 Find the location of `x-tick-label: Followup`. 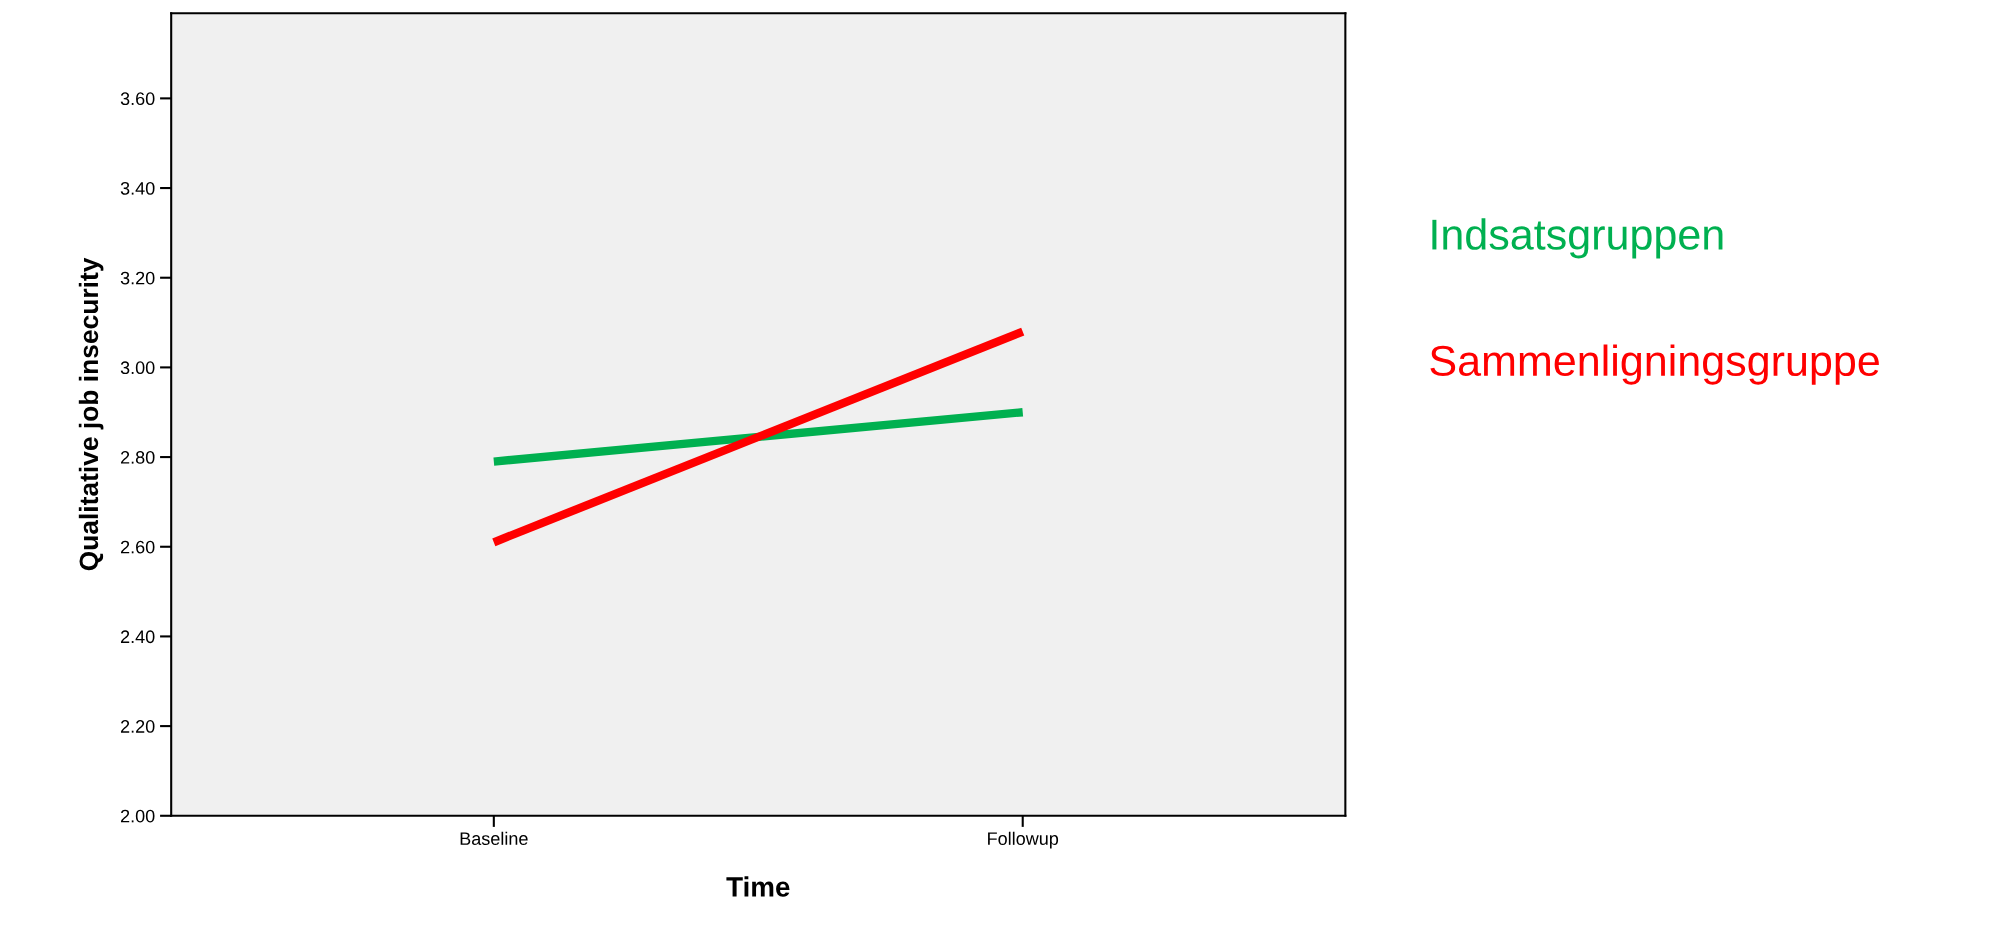

x-tick-label: Followup is located at coordinates (1023, 840).